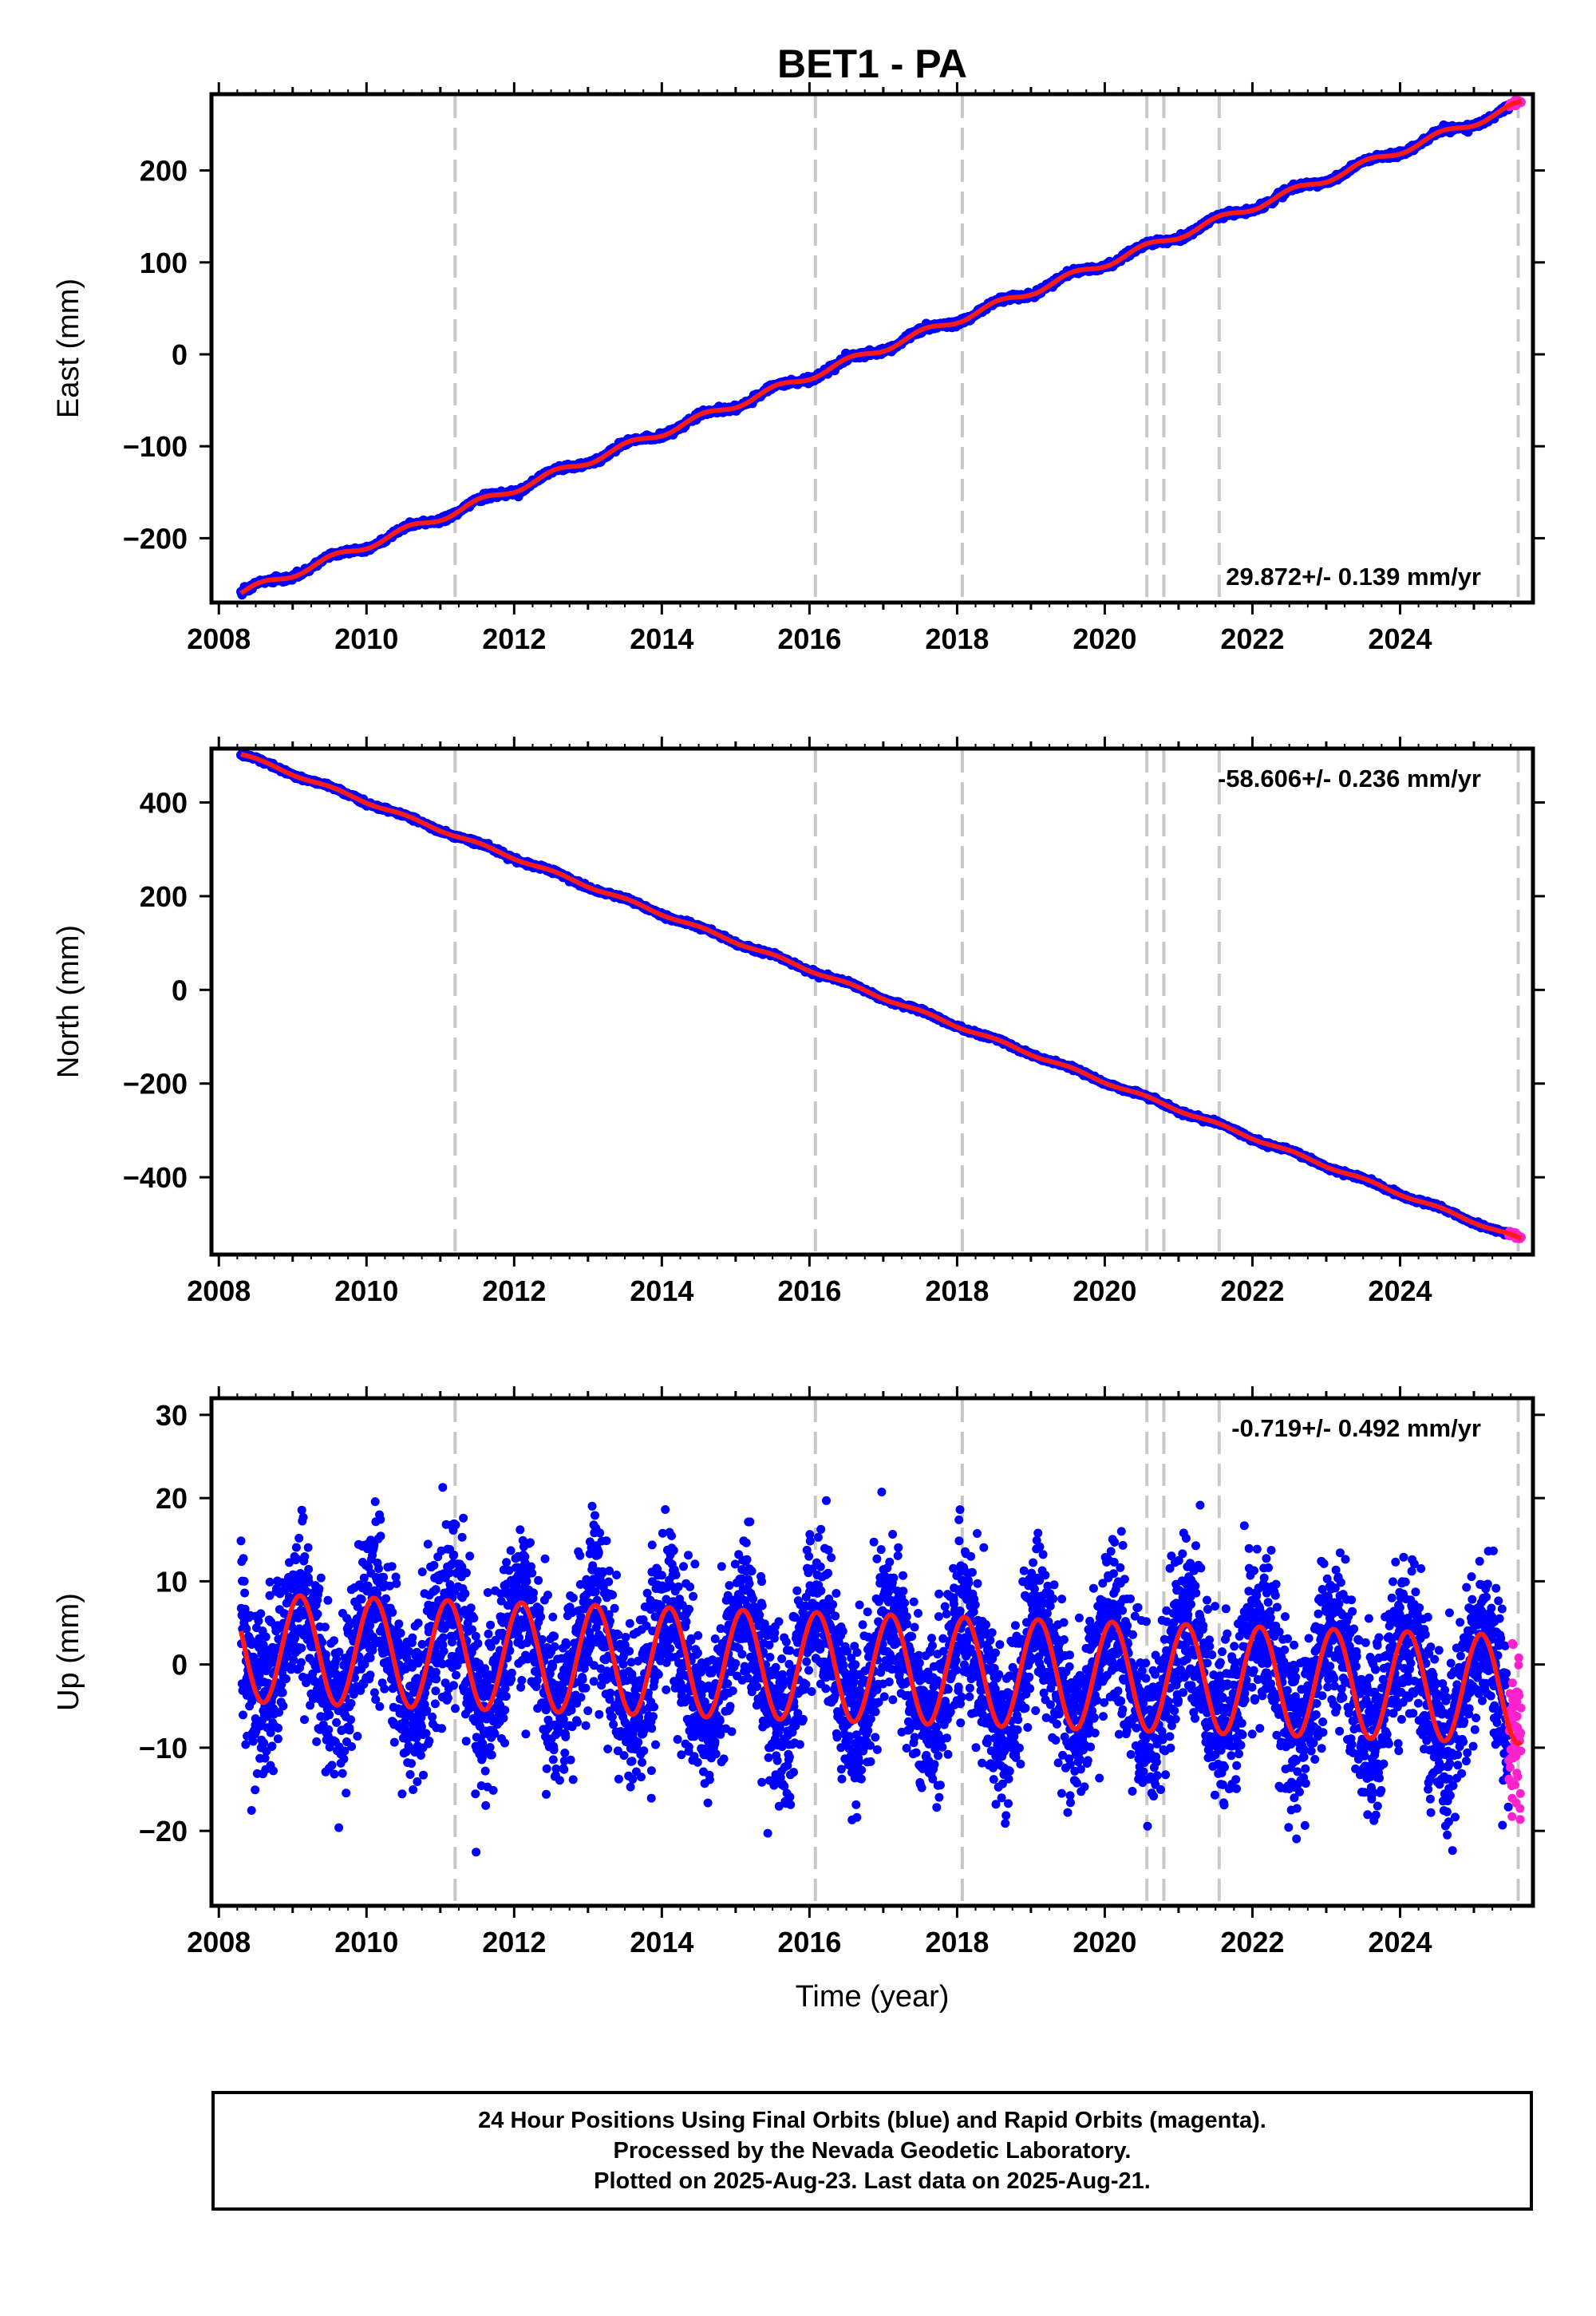 The image size is (1596, 2316). What do you see at coordinates (1104, 638) in the screenshot?
I see `x-tick-label: 2020` at bounding box center [1104, 638].